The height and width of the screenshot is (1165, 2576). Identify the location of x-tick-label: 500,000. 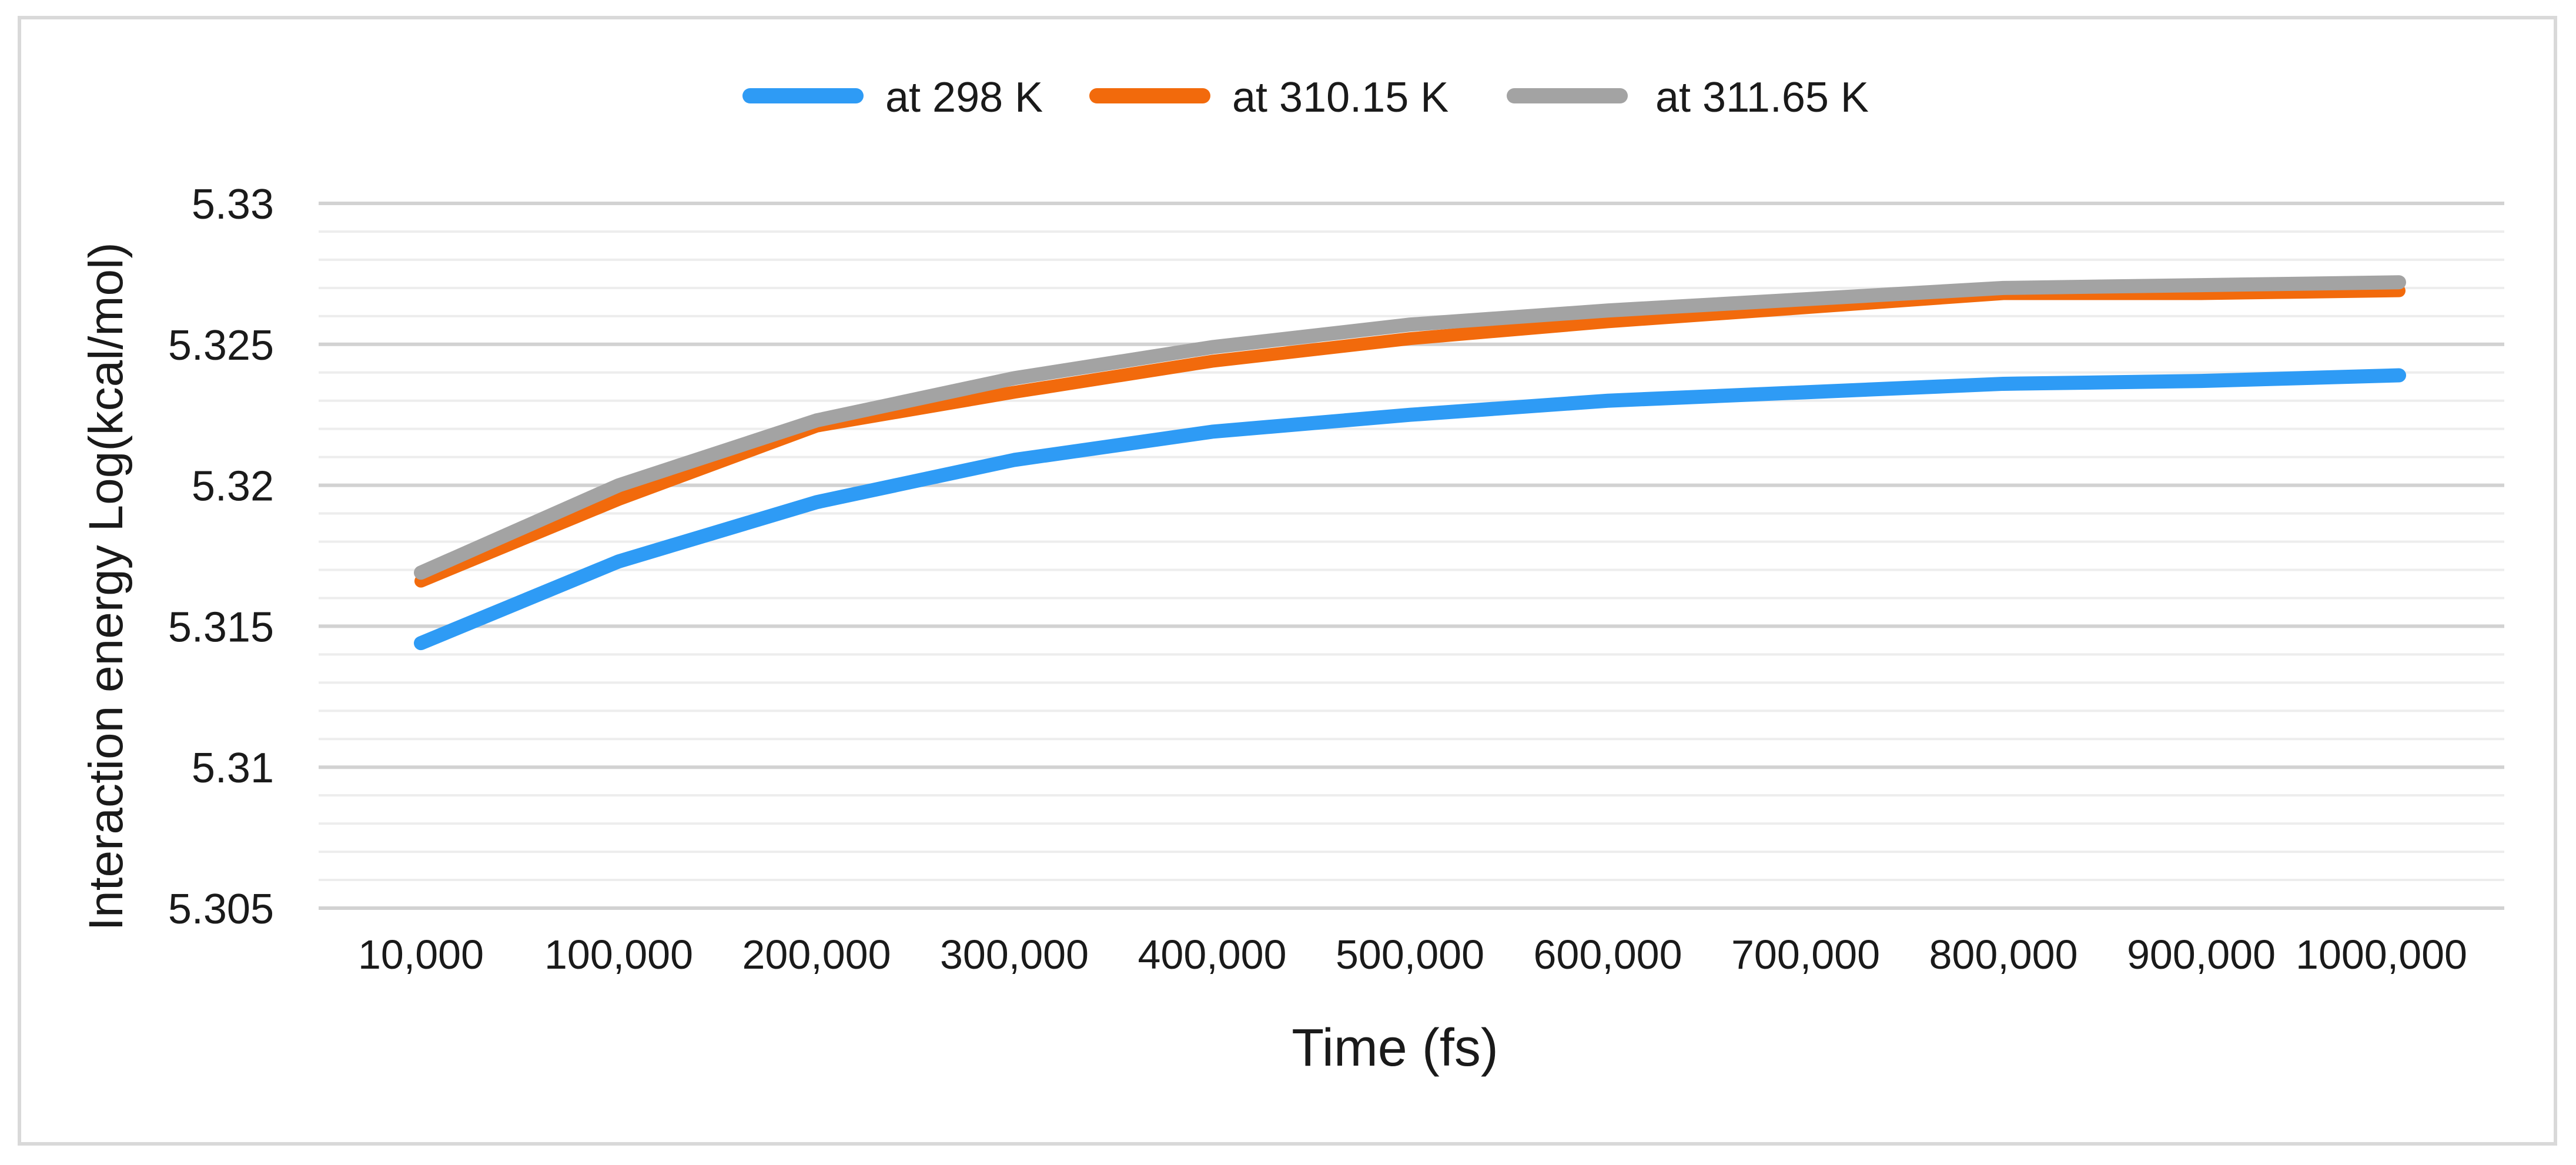
(1410, 954).